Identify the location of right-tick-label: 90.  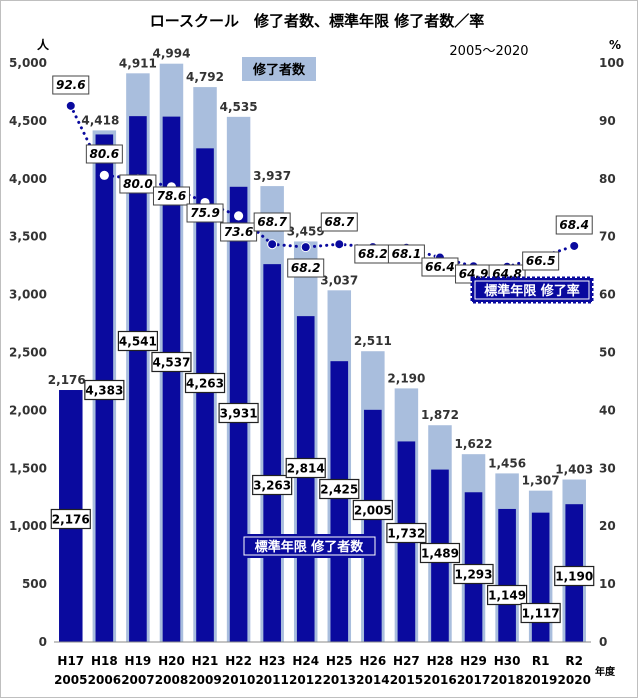
(607, 121).